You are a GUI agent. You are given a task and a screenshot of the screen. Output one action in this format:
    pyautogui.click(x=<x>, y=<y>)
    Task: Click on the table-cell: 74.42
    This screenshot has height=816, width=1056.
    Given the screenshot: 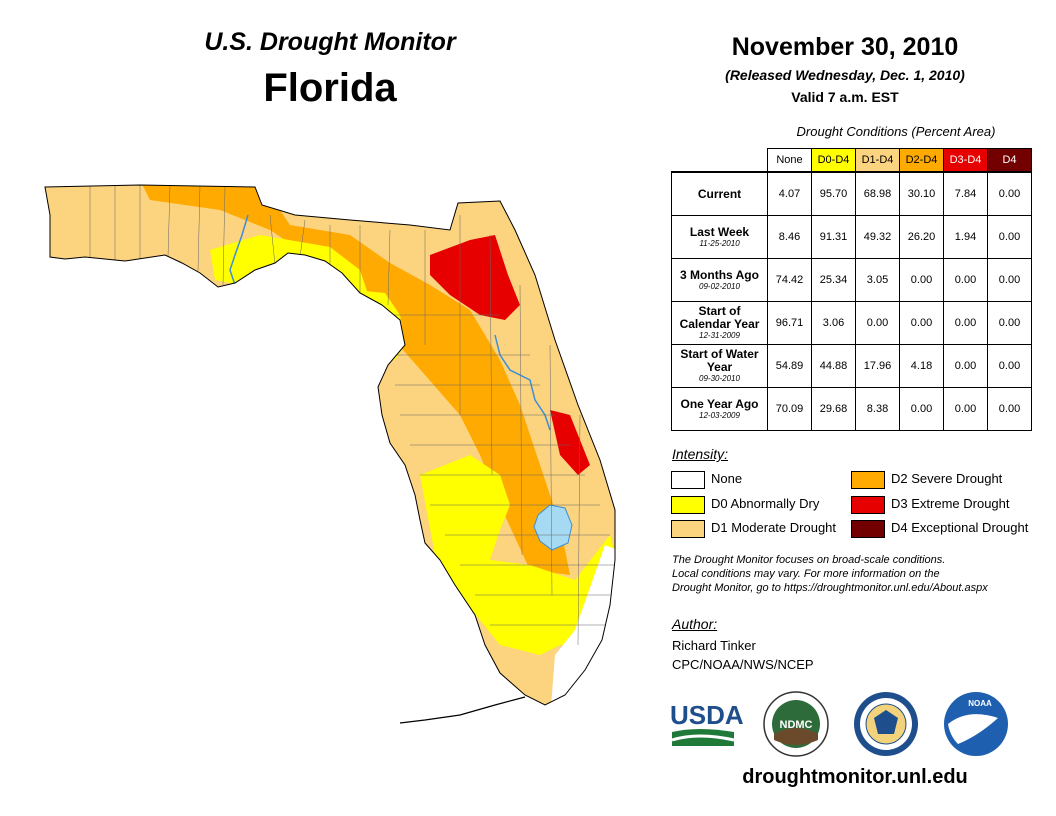 What is the action you would take?
    pyautogui.click(x=789, y=280)
    